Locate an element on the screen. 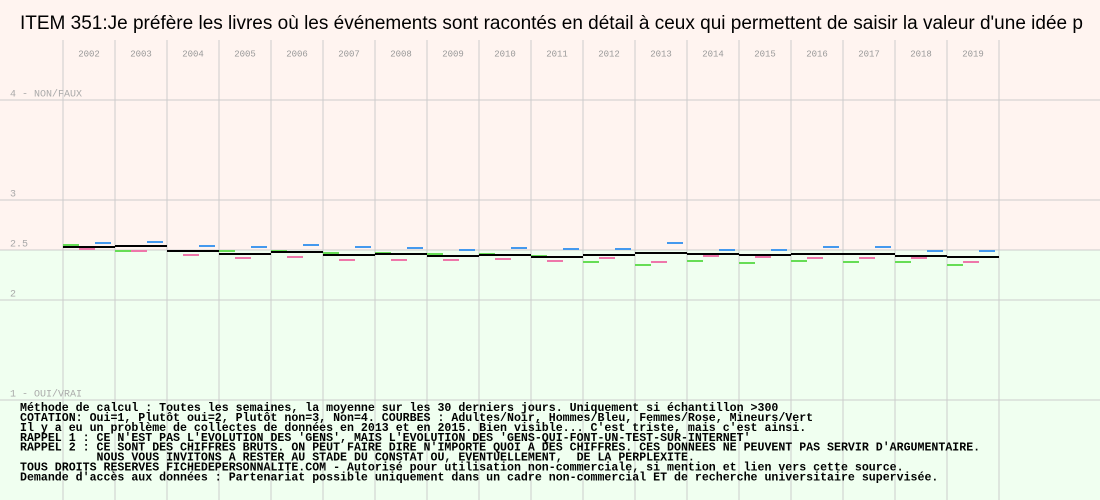 This screenshot has height=500, width=1100. x-tick-label: 2013 is located at coordinates (661, 54).